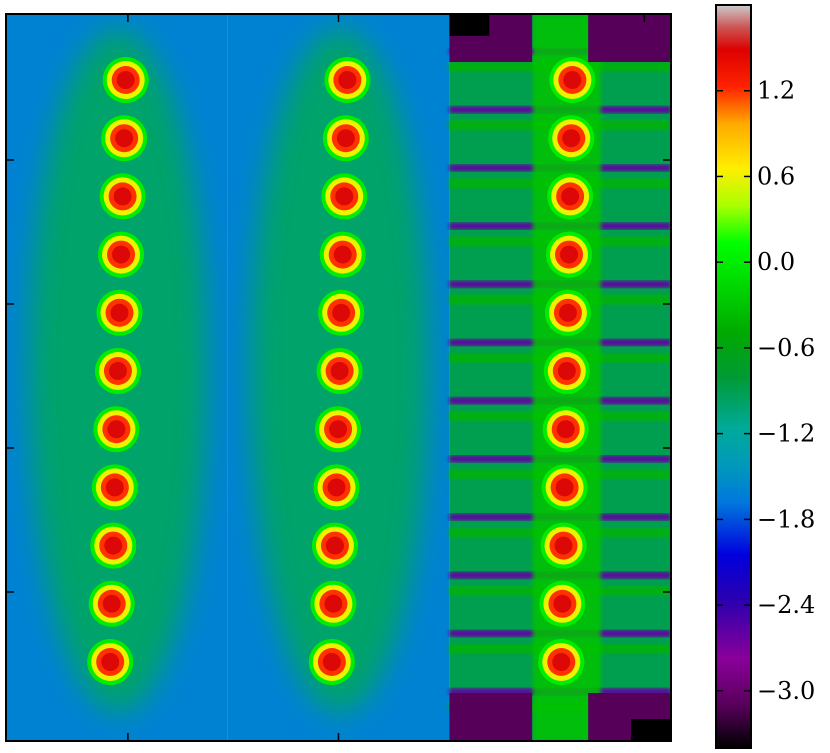 This screenshot has height=753, width=830. I want to click on colorbar-tick-label: 0.6, so click(776, 176).